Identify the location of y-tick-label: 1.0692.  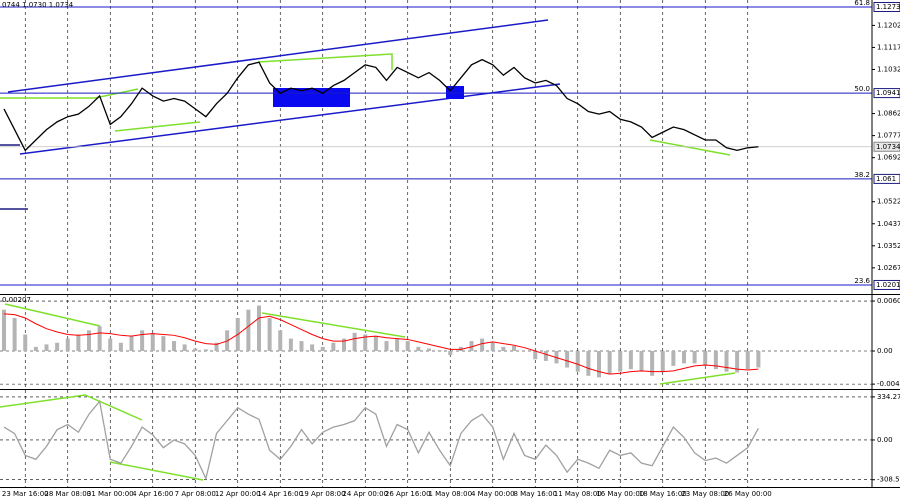
(888, 158).